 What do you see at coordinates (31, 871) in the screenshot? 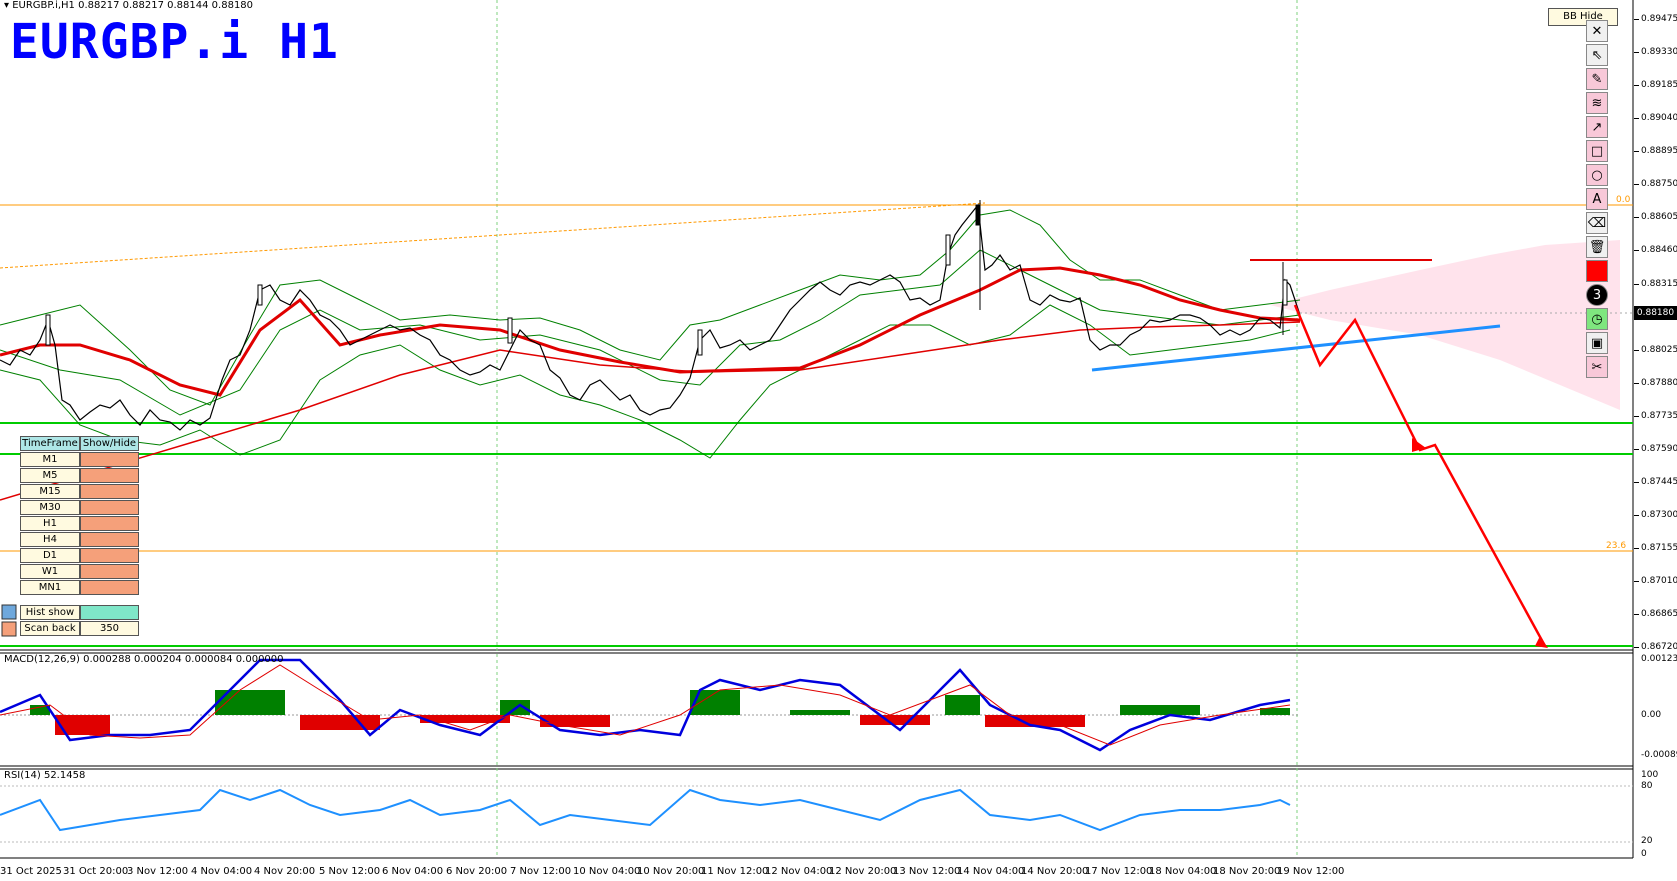
I see `time-label: 31 Oct 2025` at bounding box center [31, 871].